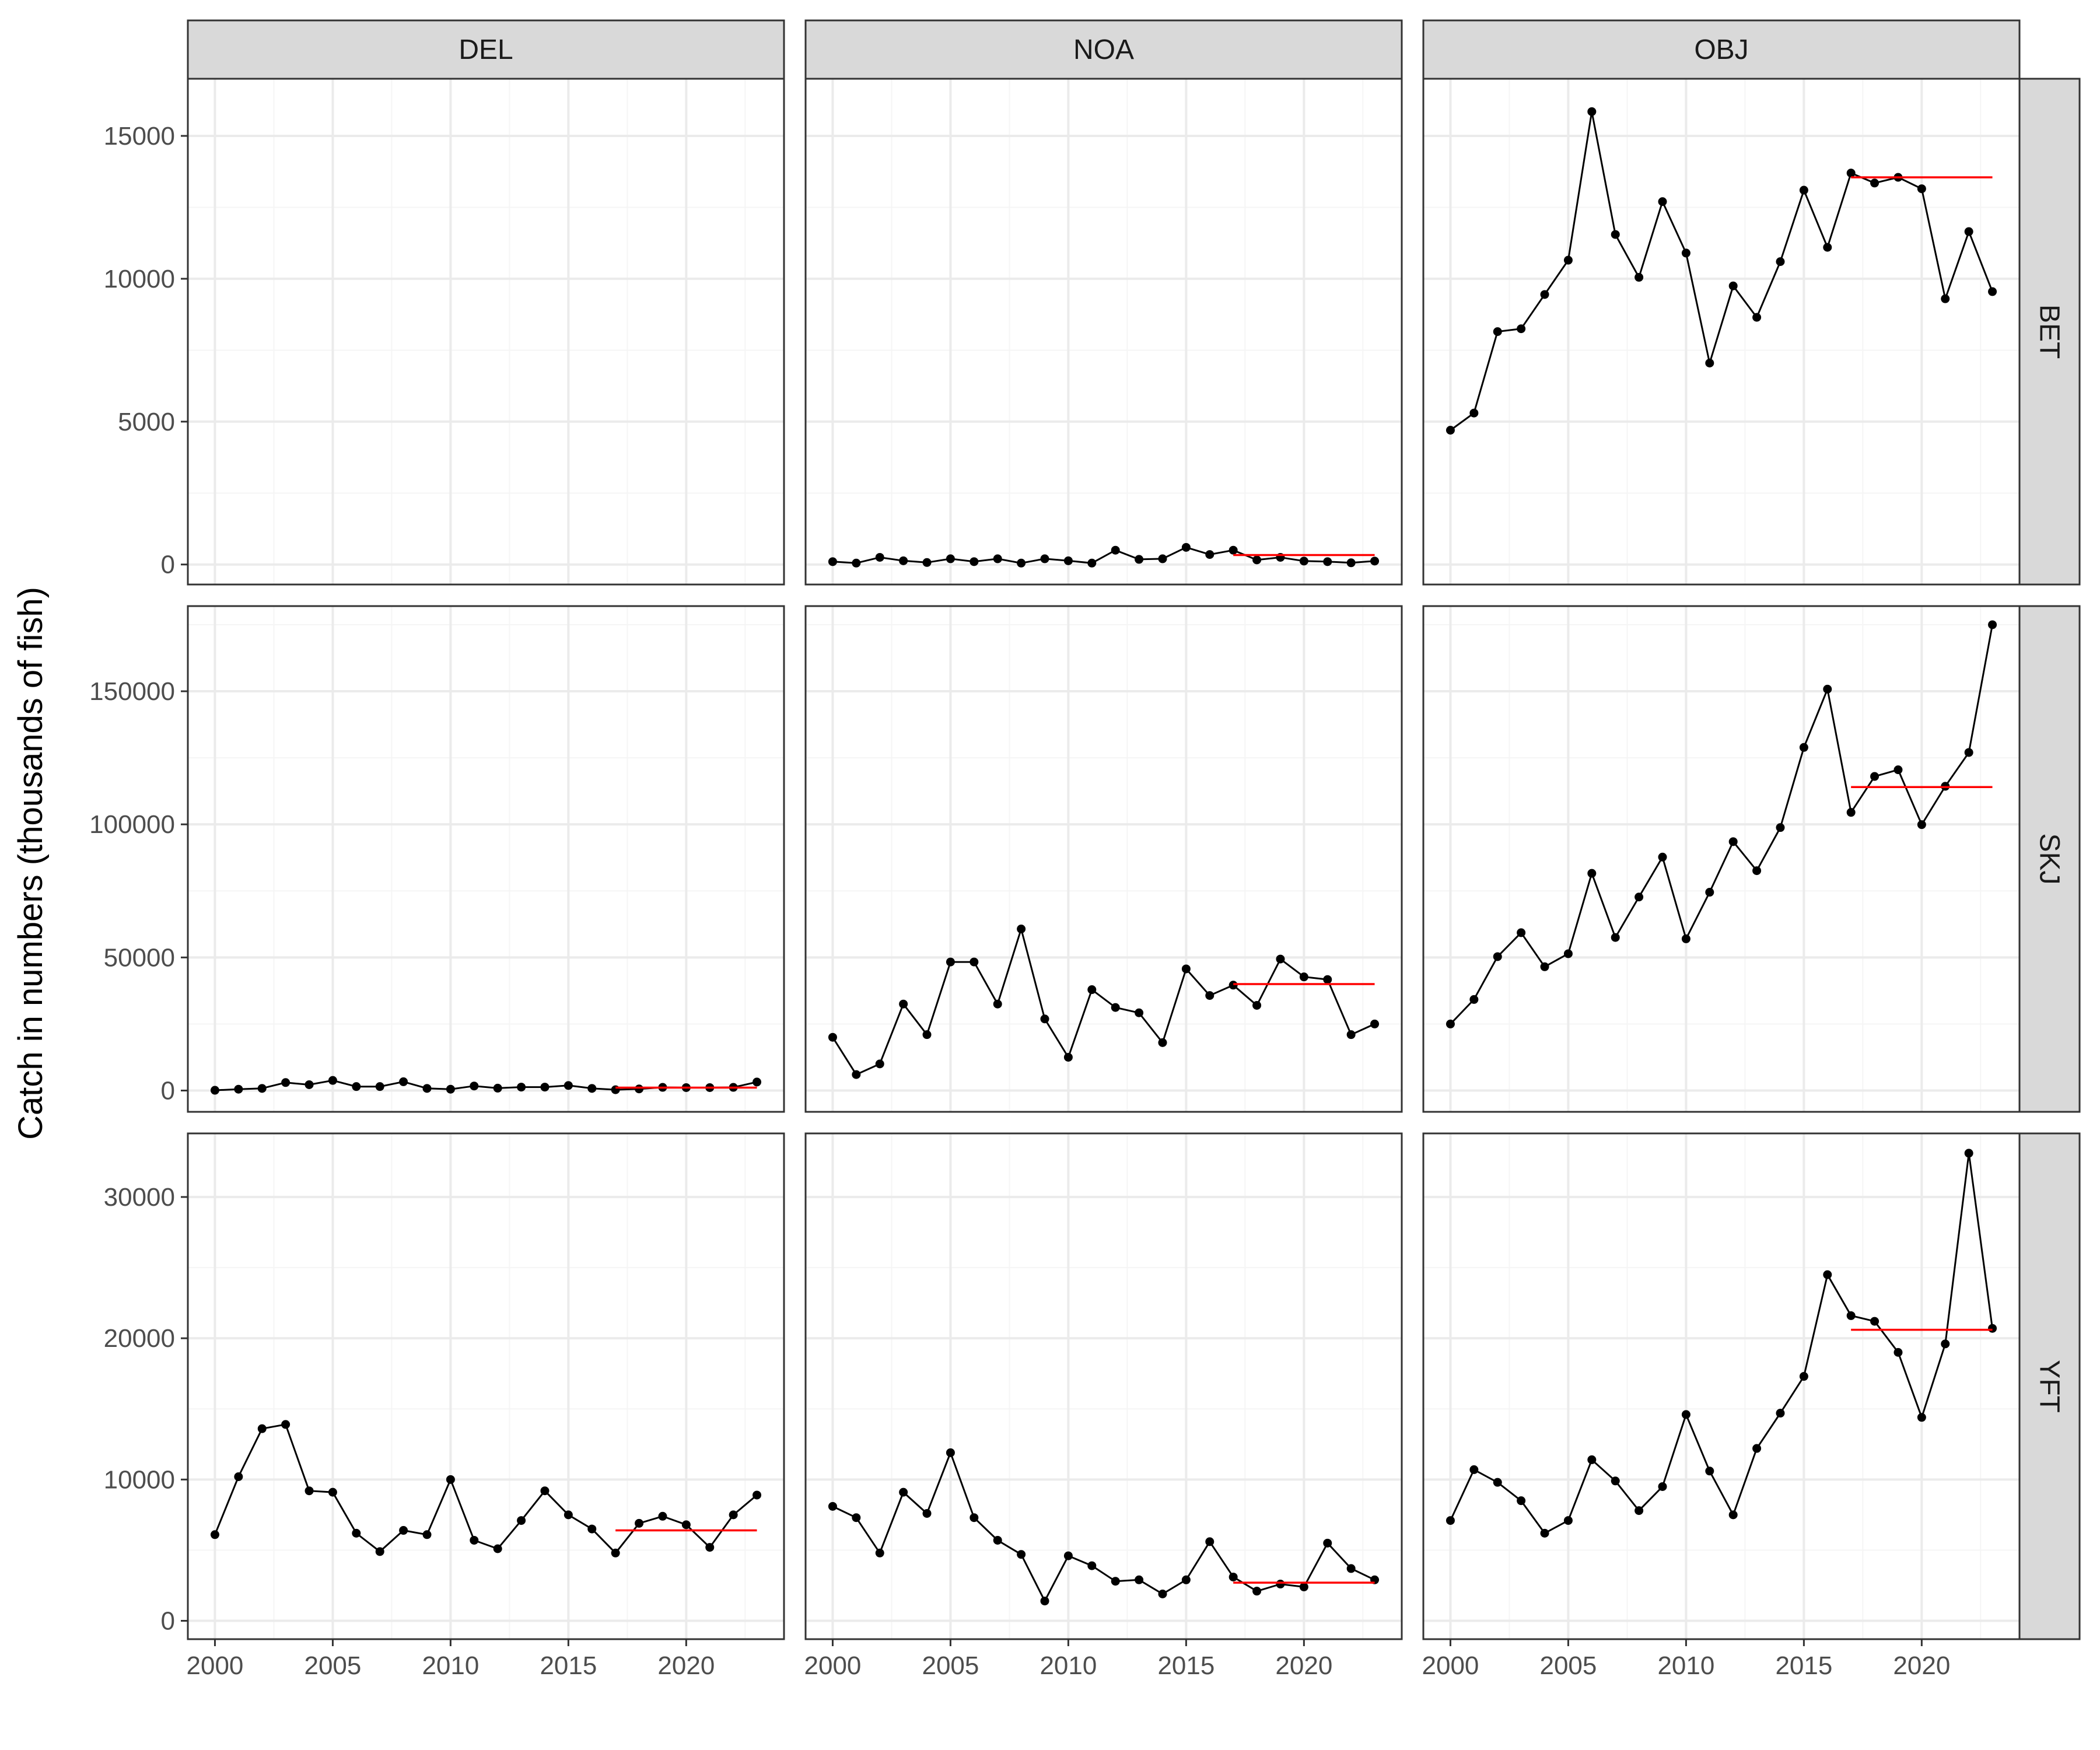 The width and height of the screenshot is (2100, 1750). I want to click on x-tick-label: 2020, so click(1922, 1665).